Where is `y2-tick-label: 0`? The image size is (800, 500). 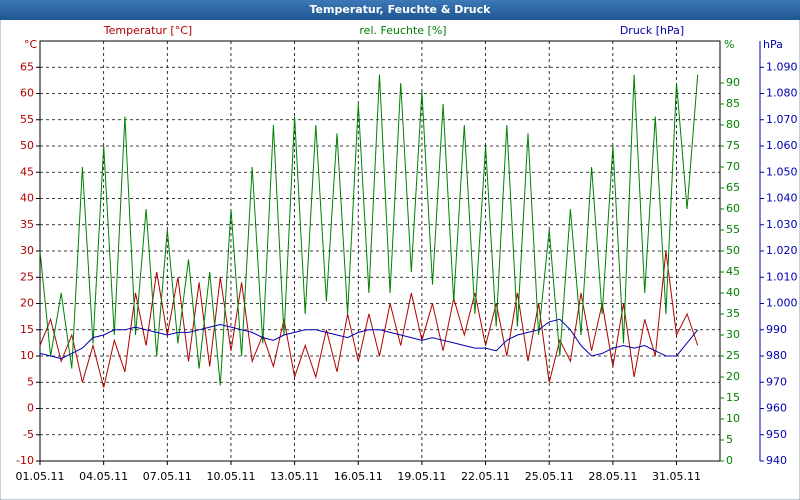 y2-tick-label: 0 is located at coordinates (729, 460).